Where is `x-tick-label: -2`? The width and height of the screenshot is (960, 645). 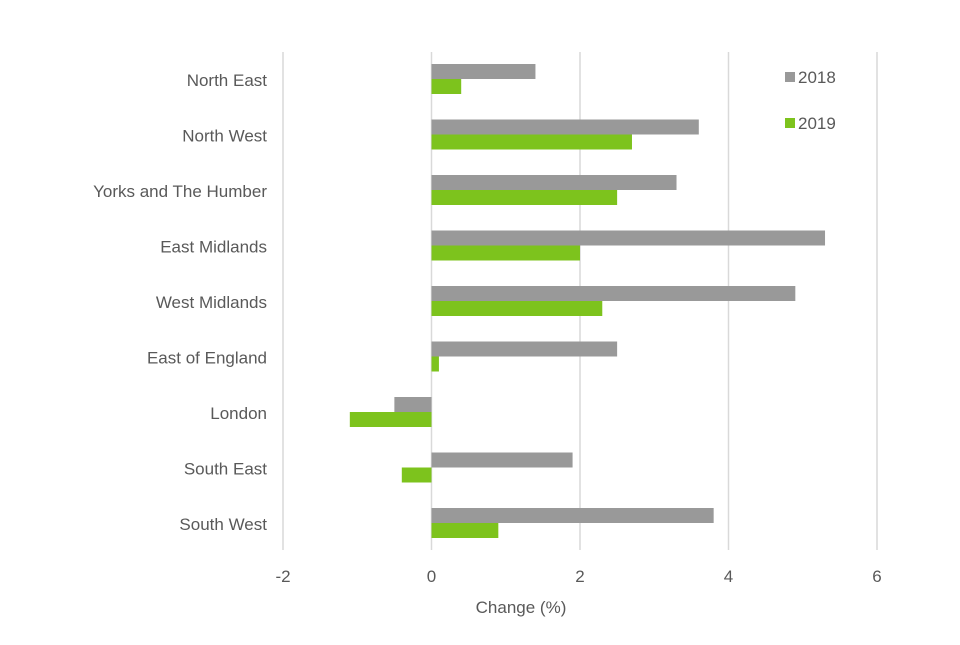
x-tick-label: -2 is located at coordinates (282, 576).